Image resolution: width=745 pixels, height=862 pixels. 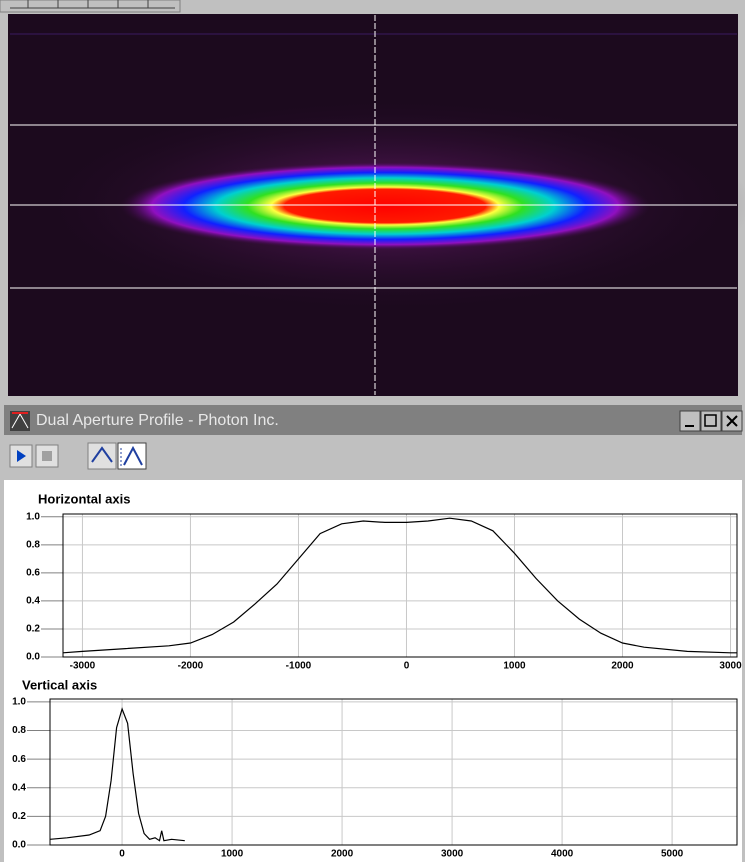 What do you see at coordinates (672, 854) in the screenshot?
I see `x-tick-label: 5000` at bounding box center [672, 854].